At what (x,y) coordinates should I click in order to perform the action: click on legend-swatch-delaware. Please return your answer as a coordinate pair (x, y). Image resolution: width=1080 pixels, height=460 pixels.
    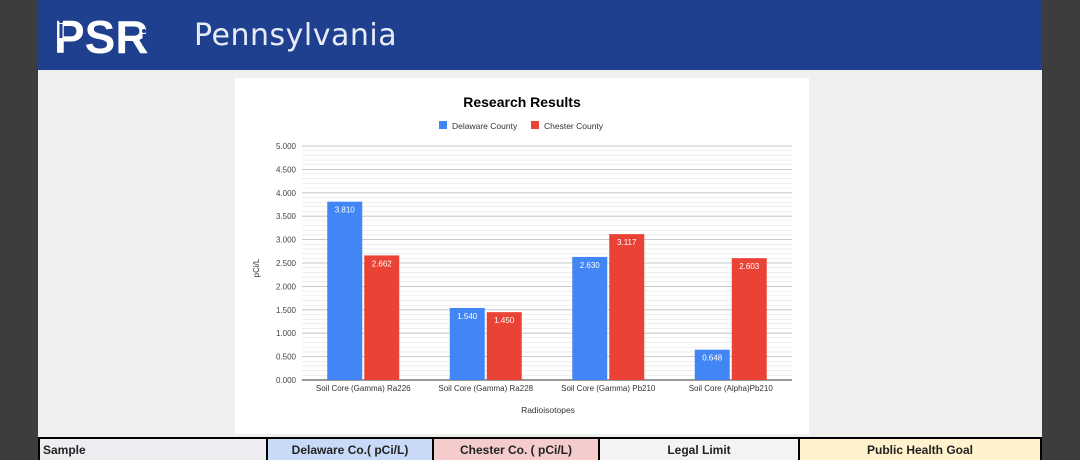
    Looking at the image, I should click on (443, 125).